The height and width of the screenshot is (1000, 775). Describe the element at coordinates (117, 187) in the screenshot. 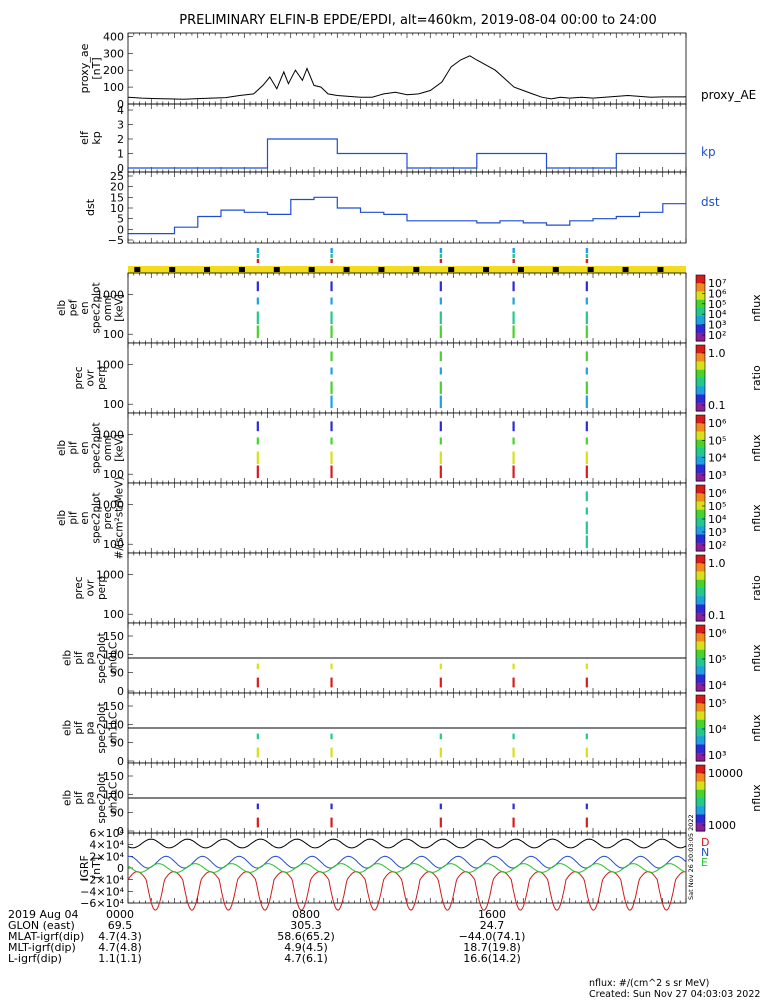

I see `y-tick-label: 20` at that location.